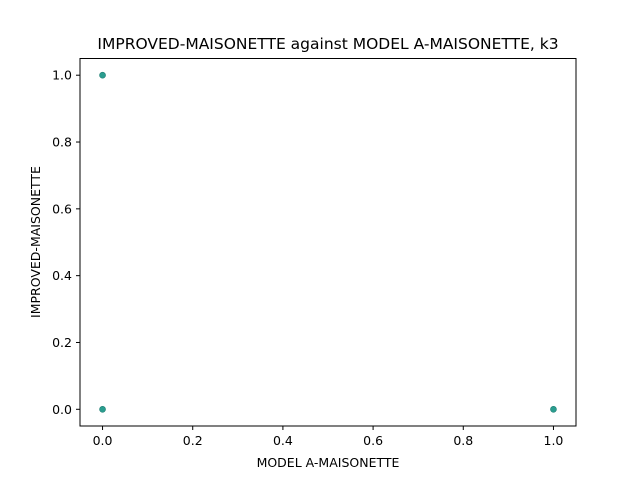  What do you see at coordinates (62, 409) in the screenshot?
I see `y-tick-label: 0.0` at bounding box center [62, 409].